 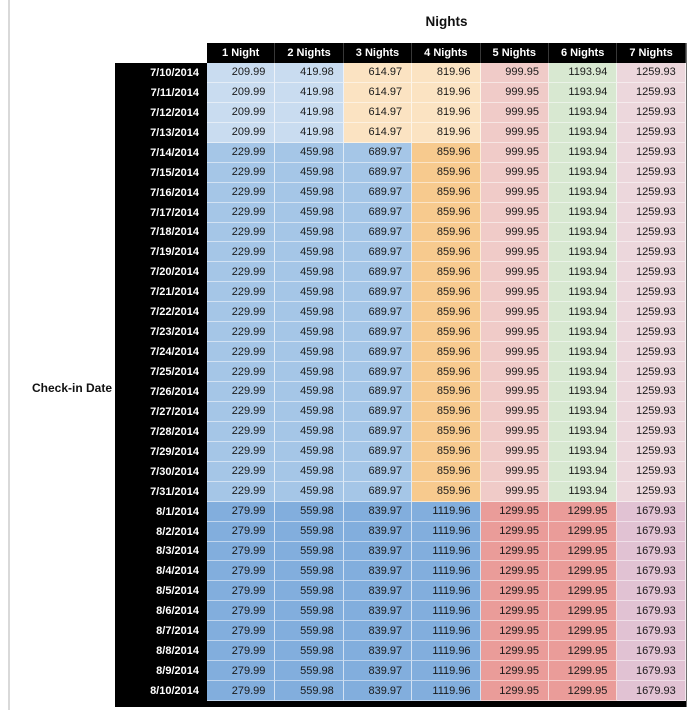 I want to click on column-header-1-nights: 1 Night, so click(x=241, y=53).